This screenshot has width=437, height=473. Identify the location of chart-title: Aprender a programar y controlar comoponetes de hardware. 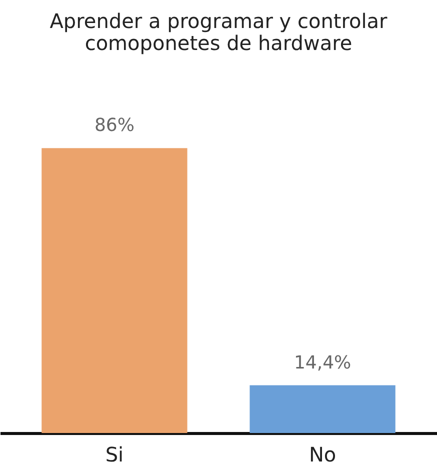
(219, 32).